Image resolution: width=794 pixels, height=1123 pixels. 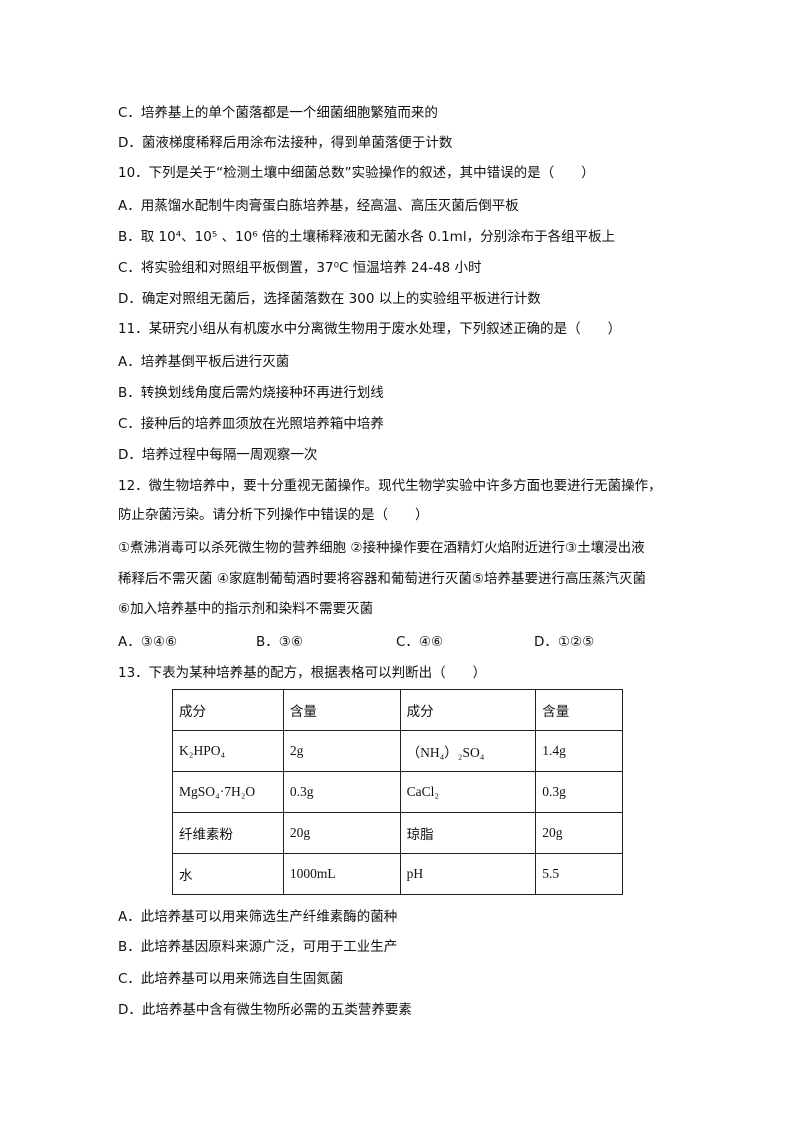 What do you see at coordinates (218, 455) in the screenshot?
I see `q11-option-d: D．培养过程中每隔一周观察一次` at bounding box center [218, 455].